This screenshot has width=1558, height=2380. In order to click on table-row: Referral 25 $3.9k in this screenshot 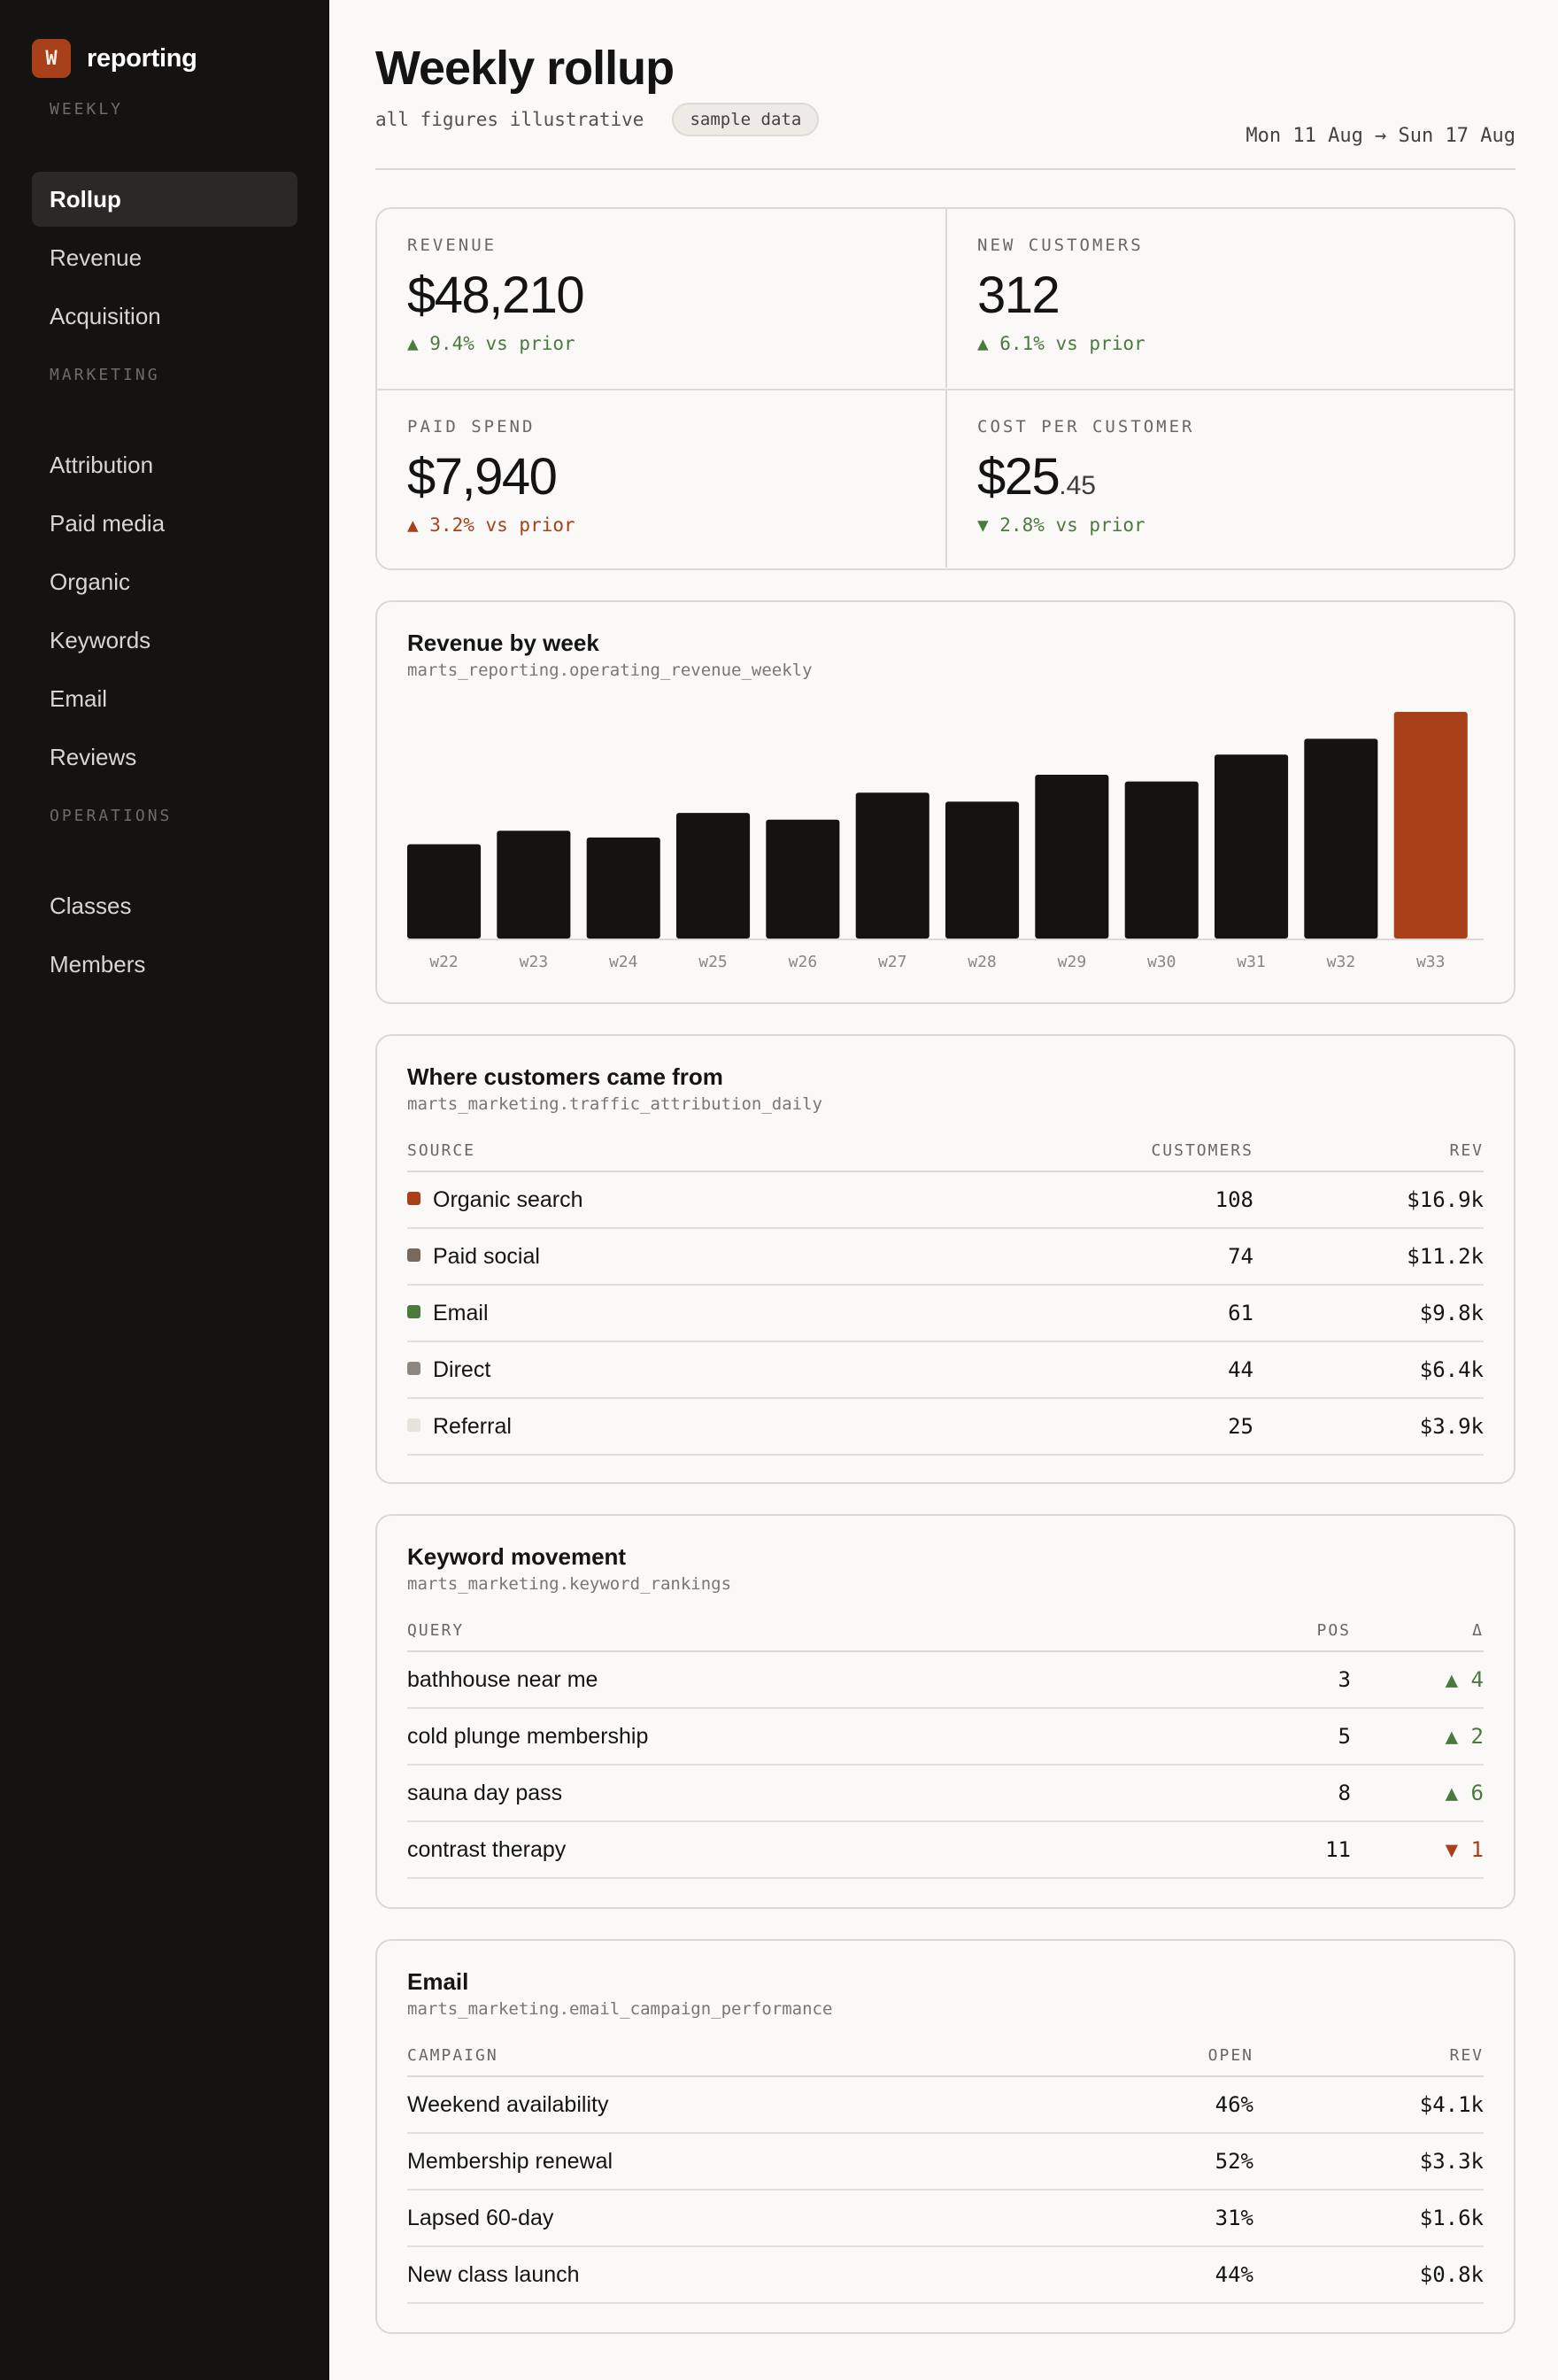, I will do `click(945, 1427)`.